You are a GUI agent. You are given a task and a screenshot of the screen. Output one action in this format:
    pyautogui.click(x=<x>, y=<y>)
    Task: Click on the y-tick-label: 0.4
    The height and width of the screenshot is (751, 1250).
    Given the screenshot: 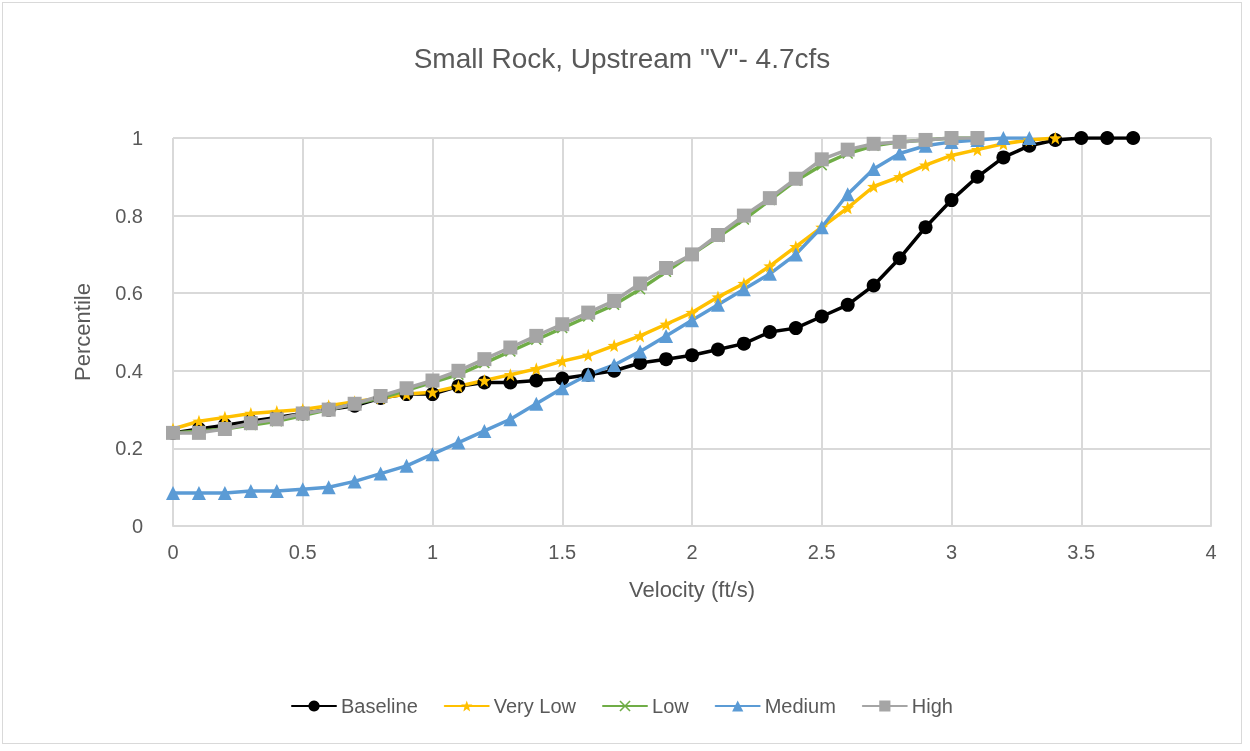 What is the action you would take?
    pyautogui.click(x=129, y=370)
    